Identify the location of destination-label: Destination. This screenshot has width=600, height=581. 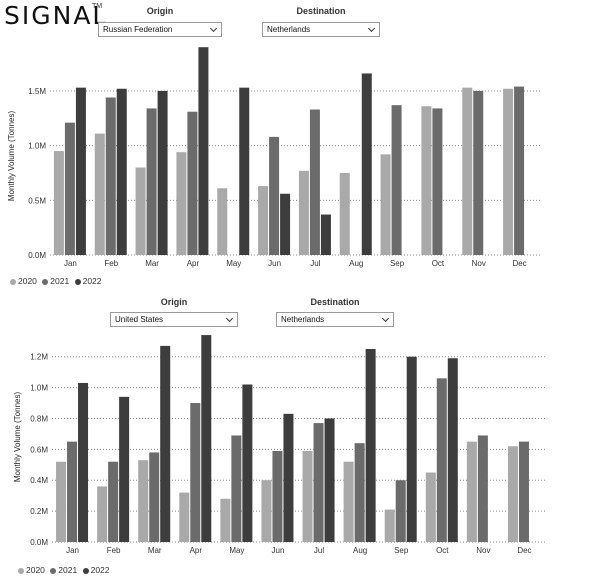
(321, 11).